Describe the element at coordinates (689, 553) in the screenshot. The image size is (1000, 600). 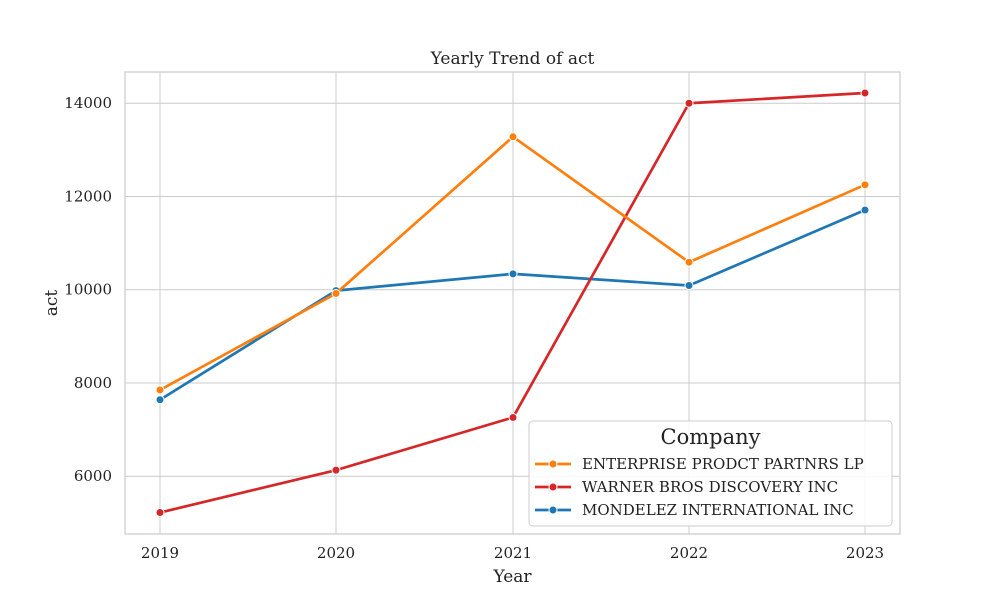
I see `x-tick-label: 2022` at that location.